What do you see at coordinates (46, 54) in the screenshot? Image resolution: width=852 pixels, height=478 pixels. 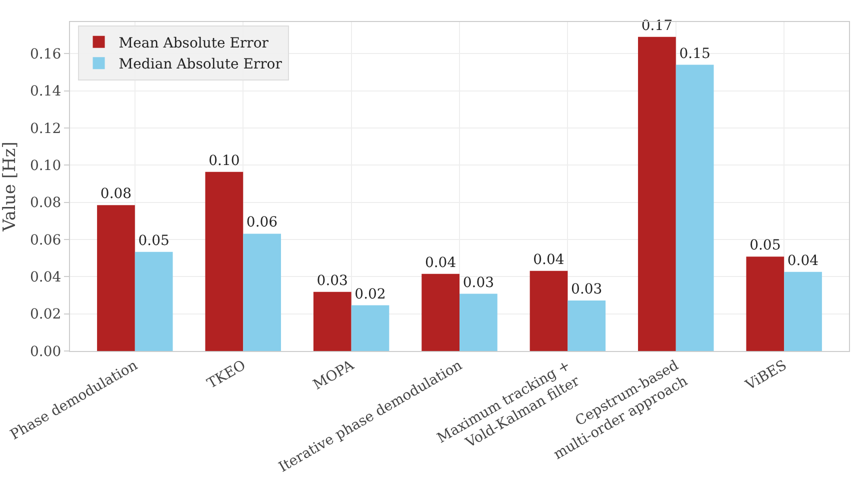 I see `text: 0.16` at bounding box center [46, 54].